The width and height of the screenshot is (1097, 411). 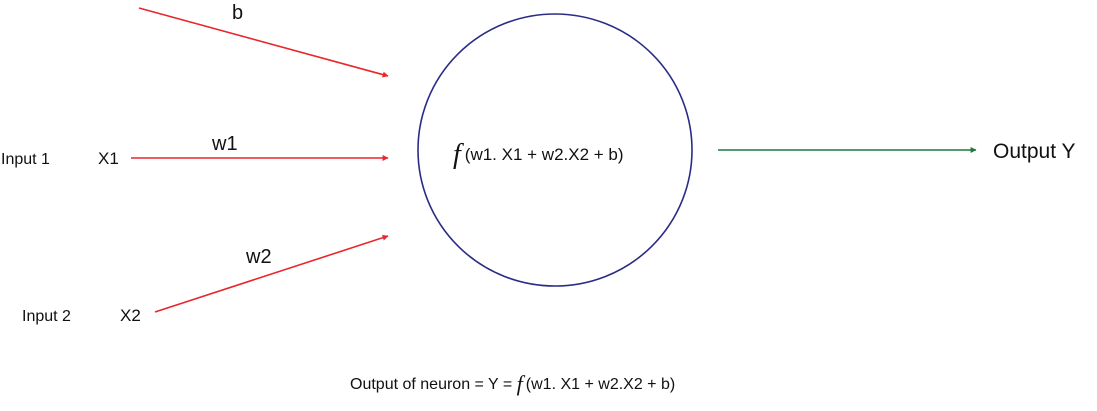 I want to click on input-2-label: Input 2, so click(x=46, y=316).